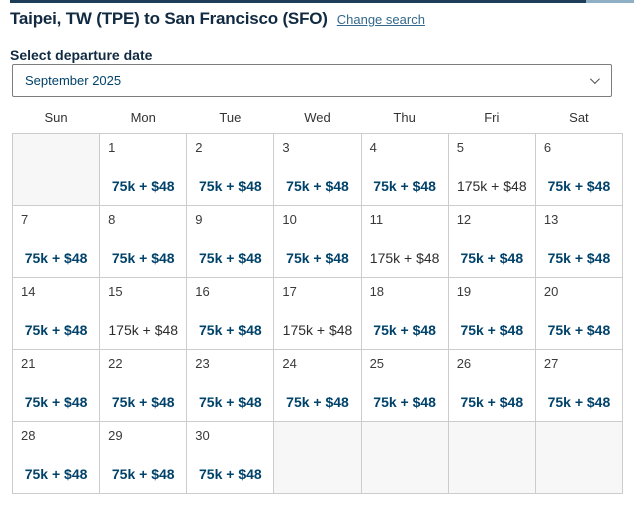 Image resolution: width=640 pixels, height=507 pixels. What do you see at coordinates (464, 291) in the screenshot?
I see `day-number: 19` at bounding box center [464, 291].